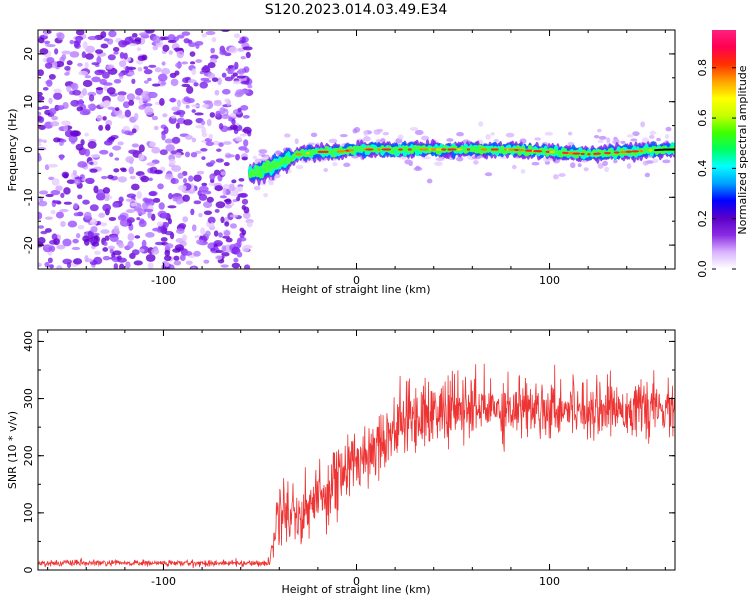 The height and width of the screenshot is (600, 750). Describe the element at coordinates (355, 289) in the screenshot. I see `spectrogram-xlabel: Height of straight line (km)` at that location.